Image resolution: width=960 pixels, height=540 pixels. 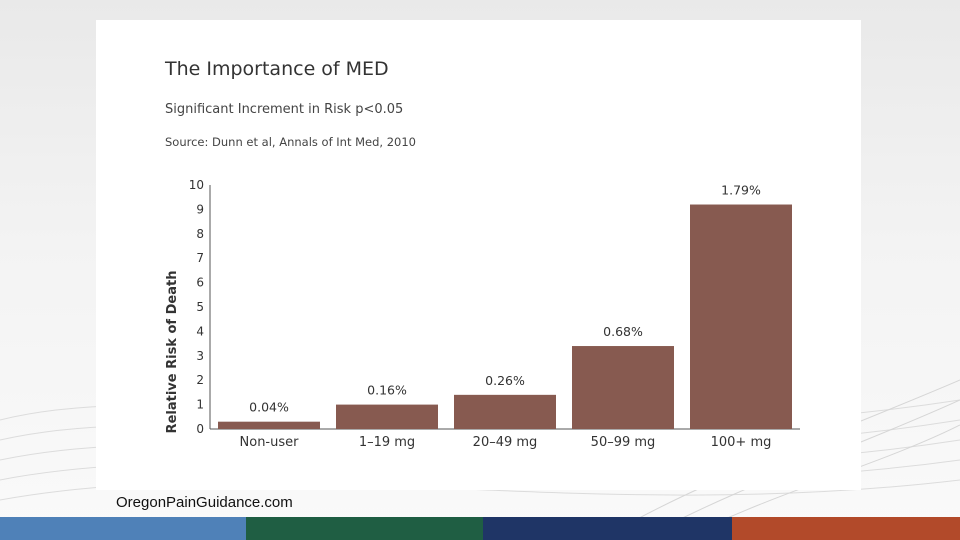 I want to click on y-tick-label: 1, so click(x=200, y=405).